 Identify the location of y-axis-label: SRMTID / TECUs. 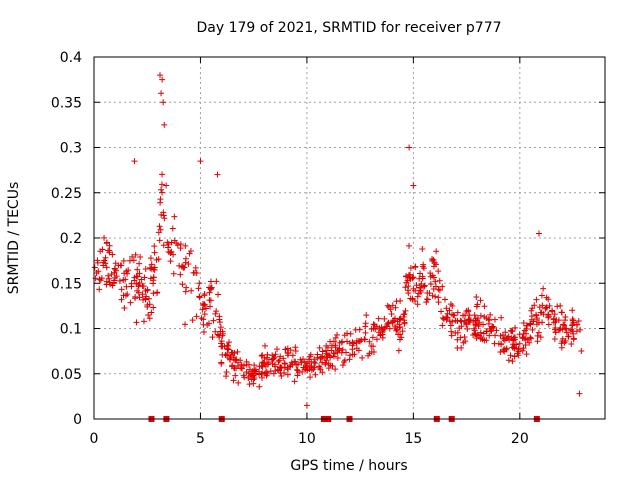
(14, 238).